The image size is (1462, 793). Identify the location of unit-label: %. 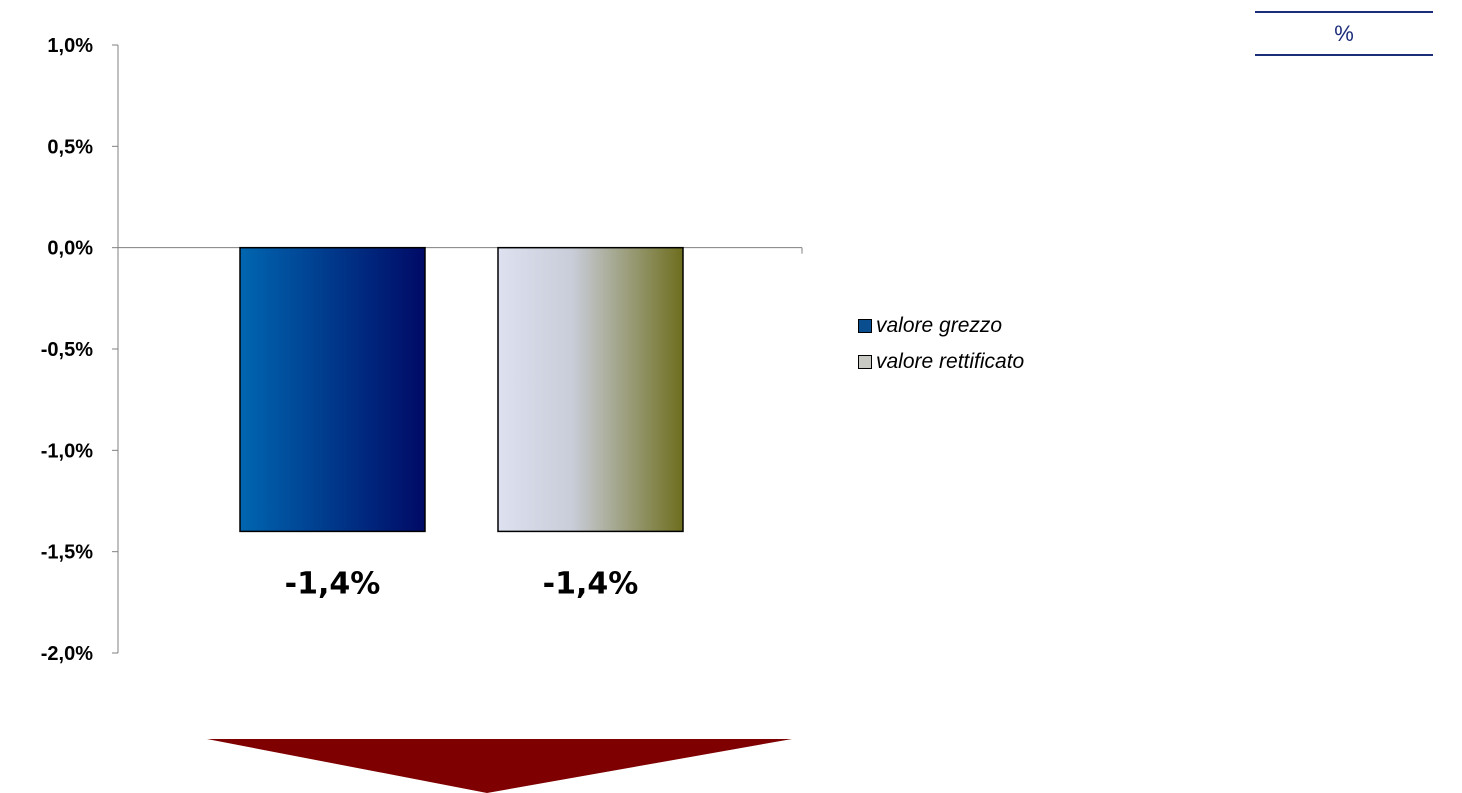
(1344, 33).